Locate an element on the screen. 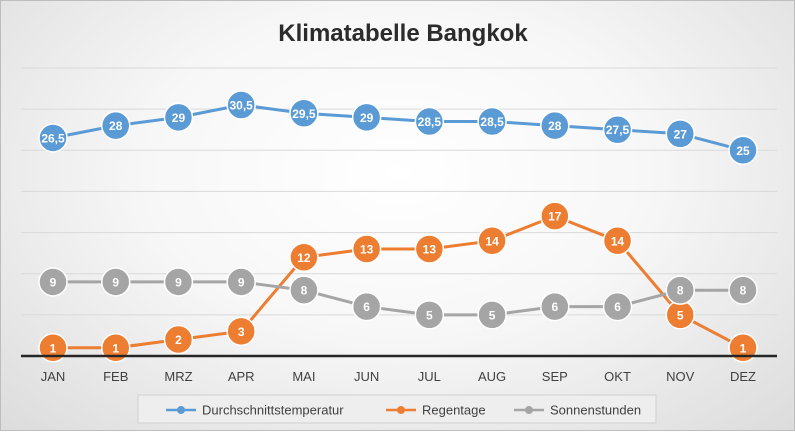 The width and height of the screenshot is (795, 432). chart-title: Klimatabelle Bangkok is located at coordinates (403, 33).